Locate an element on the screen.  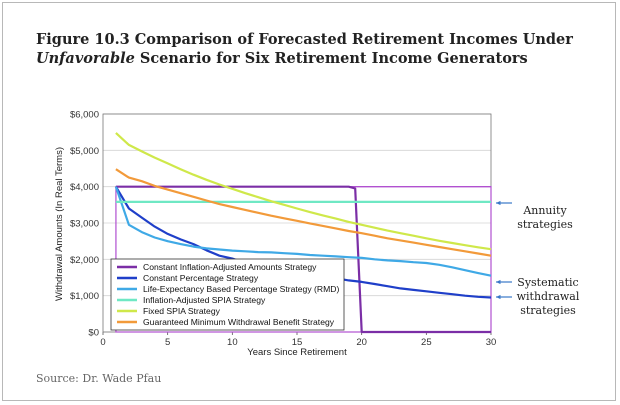
legend-label: Fixed SPIA Strategy is located at coordinates (182, 311).